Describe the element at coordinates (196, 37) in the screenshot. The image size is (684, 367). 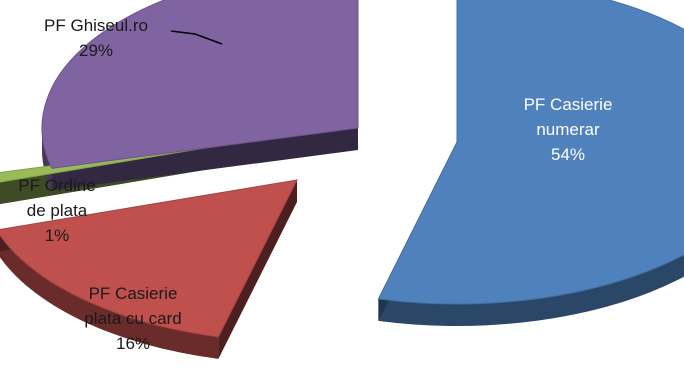
I see `leader-line-ghiseul` at that location.